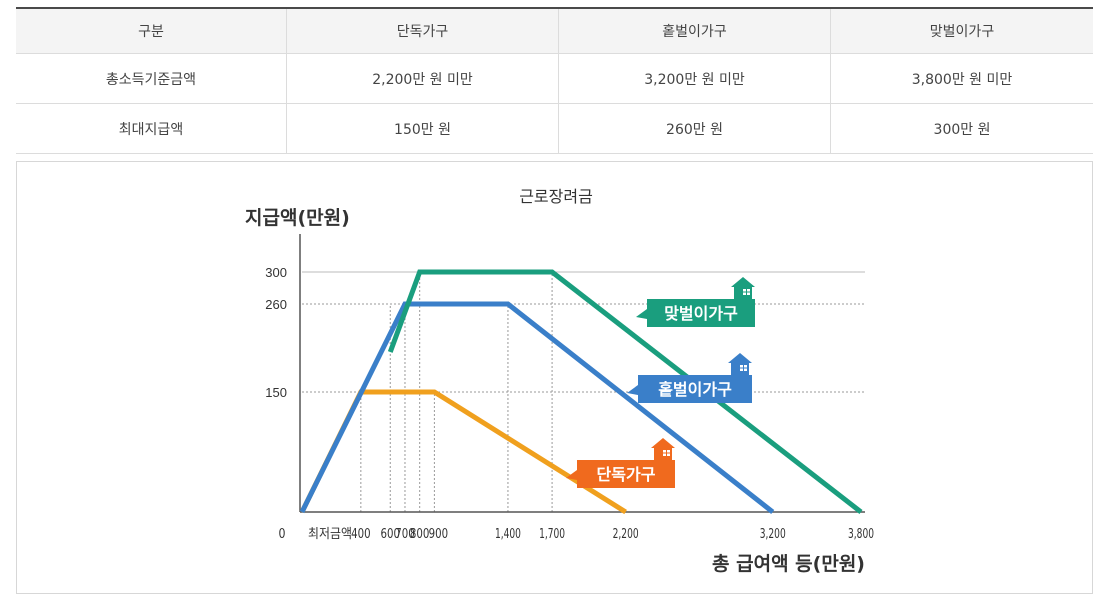 The height and width of the screenshot is (597, 1107). What do you see at coordinates (788, 564) in the screenshot?
I see `x-axis-label: 총 급여액 등(만원)` at bounding box center [788, 564].